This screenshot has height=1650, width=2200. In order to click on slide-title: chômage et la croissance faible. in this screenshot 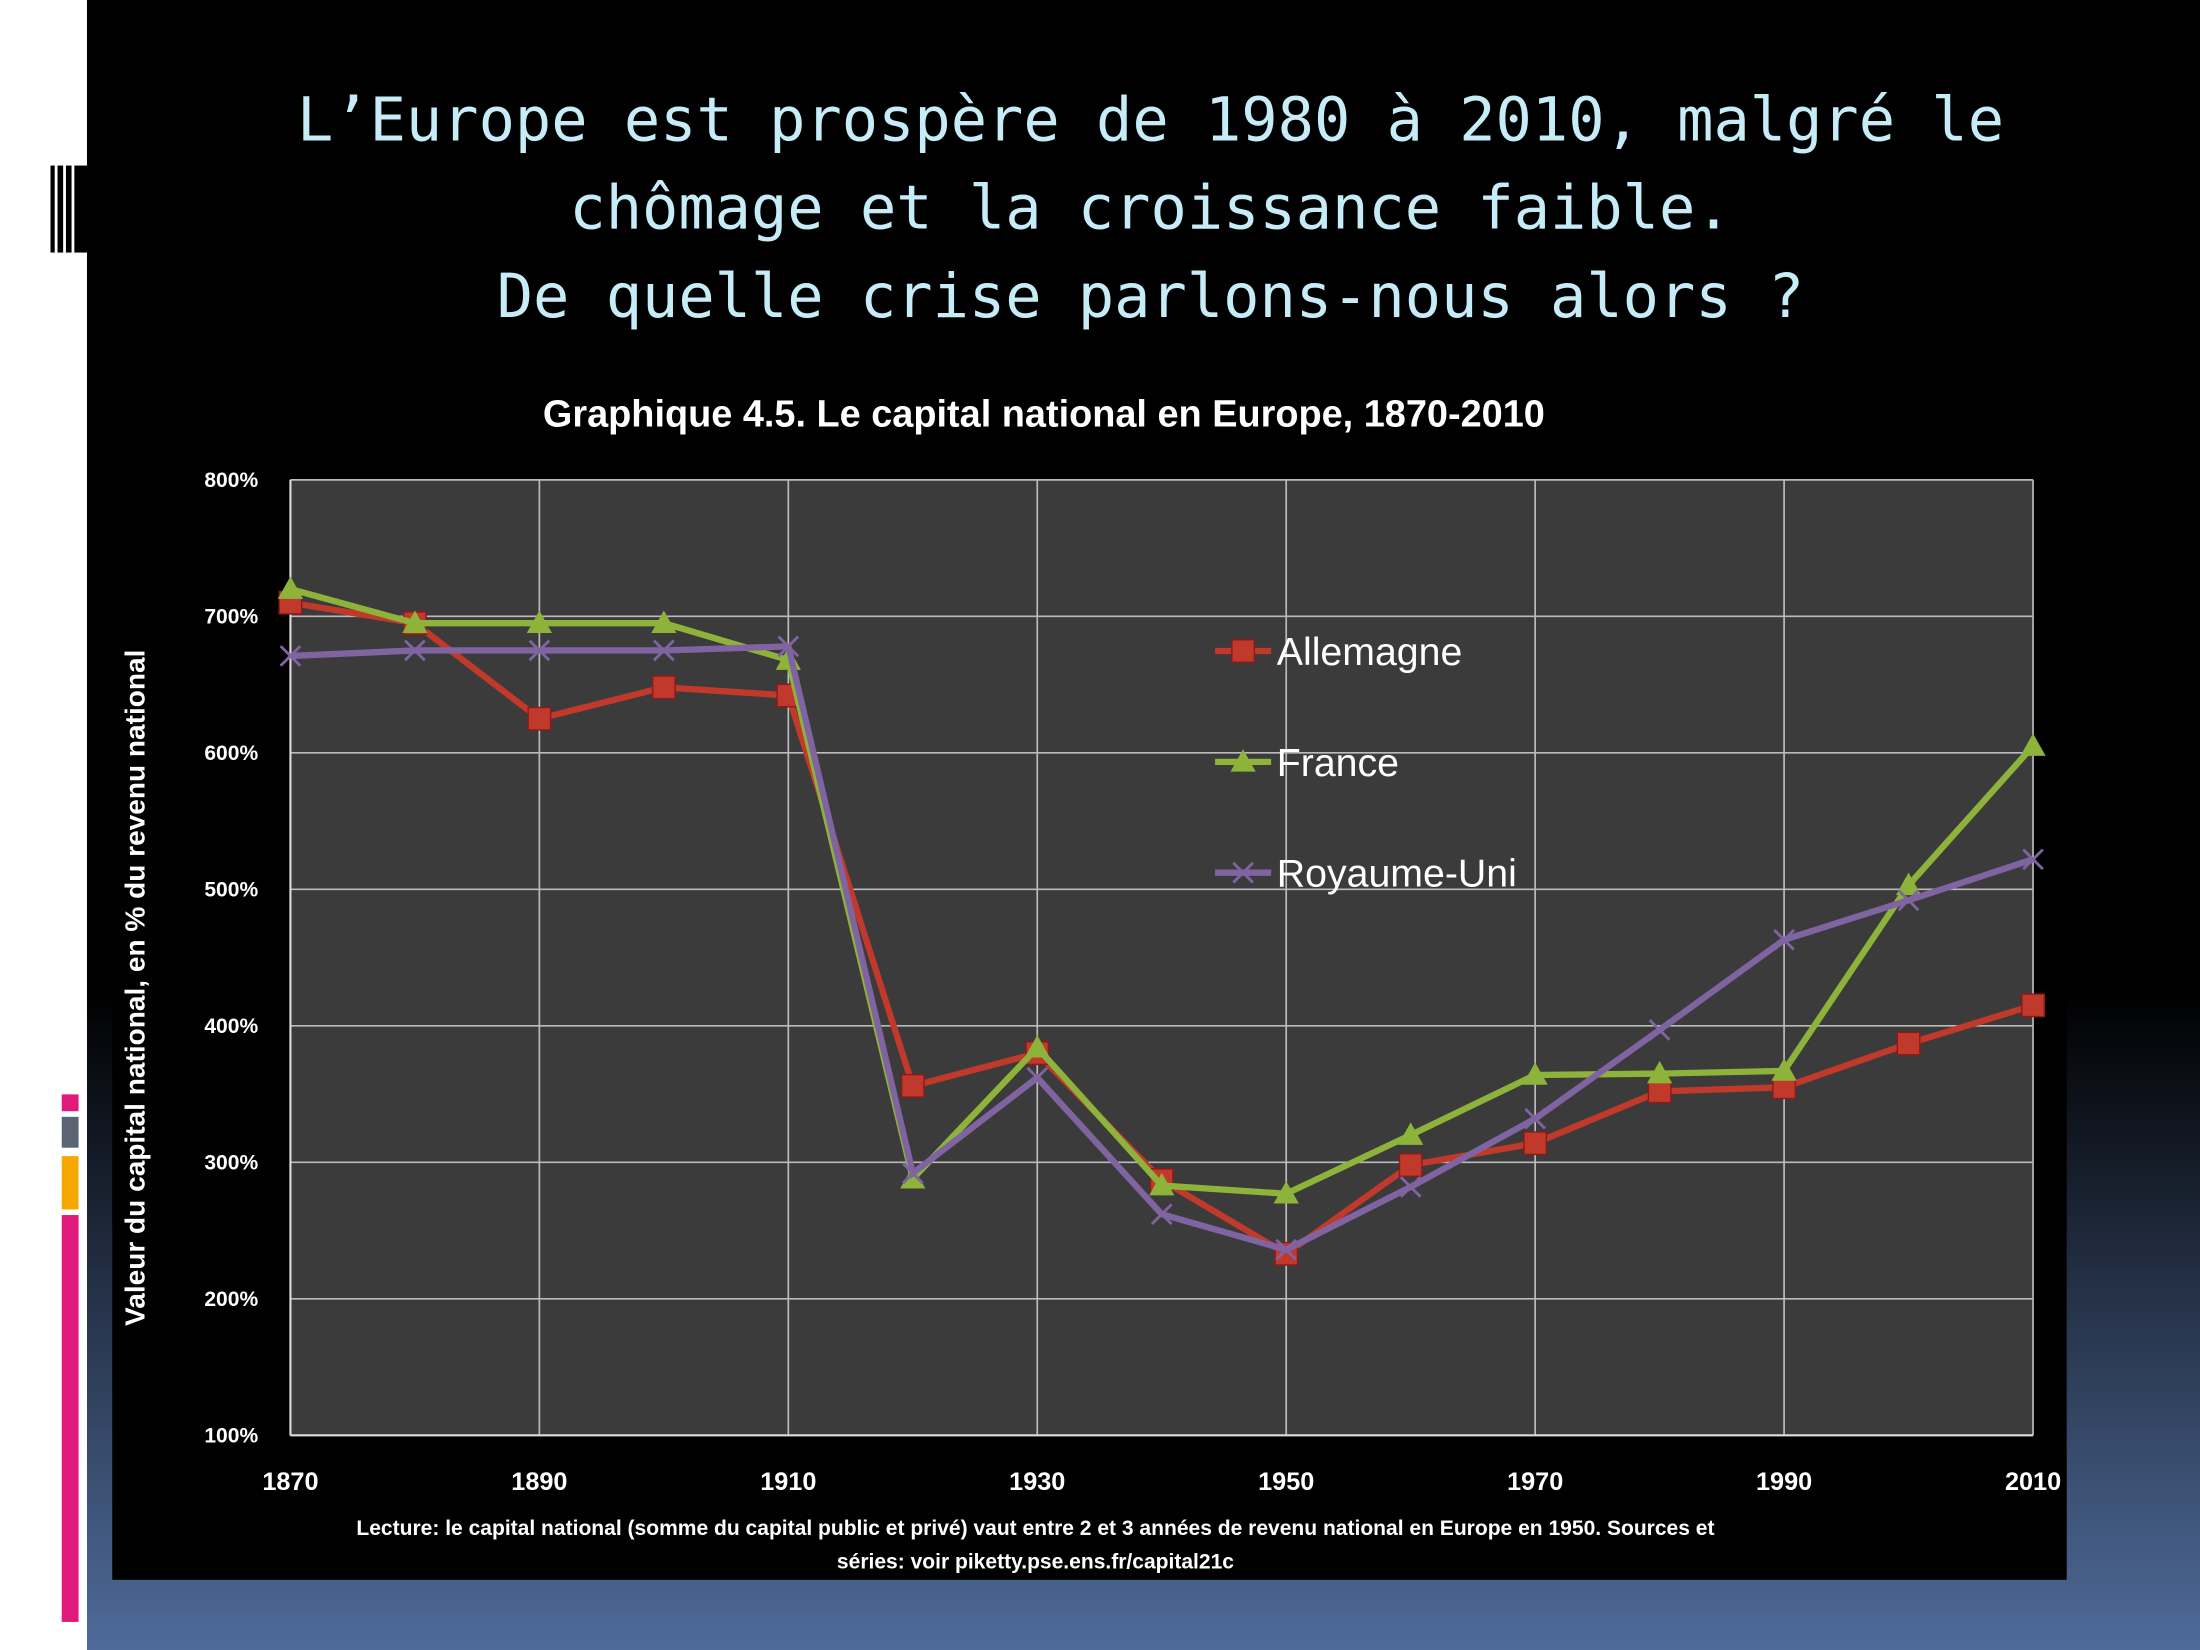, I will do `click(1150, 209)`.